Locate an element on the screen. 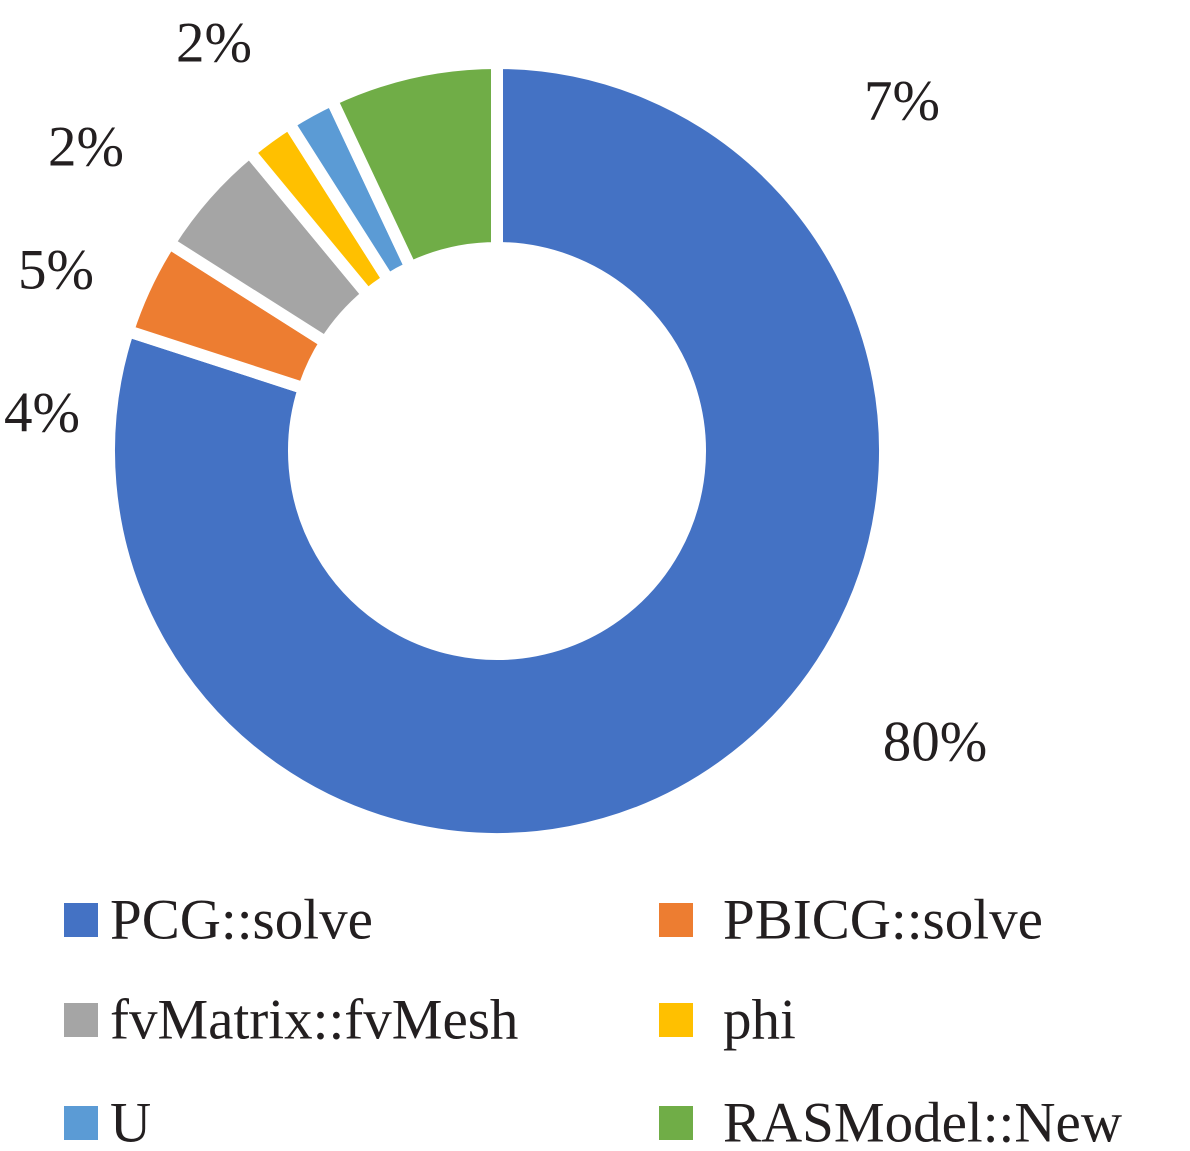  data-label: 4% is located at coordinates (42, 413).